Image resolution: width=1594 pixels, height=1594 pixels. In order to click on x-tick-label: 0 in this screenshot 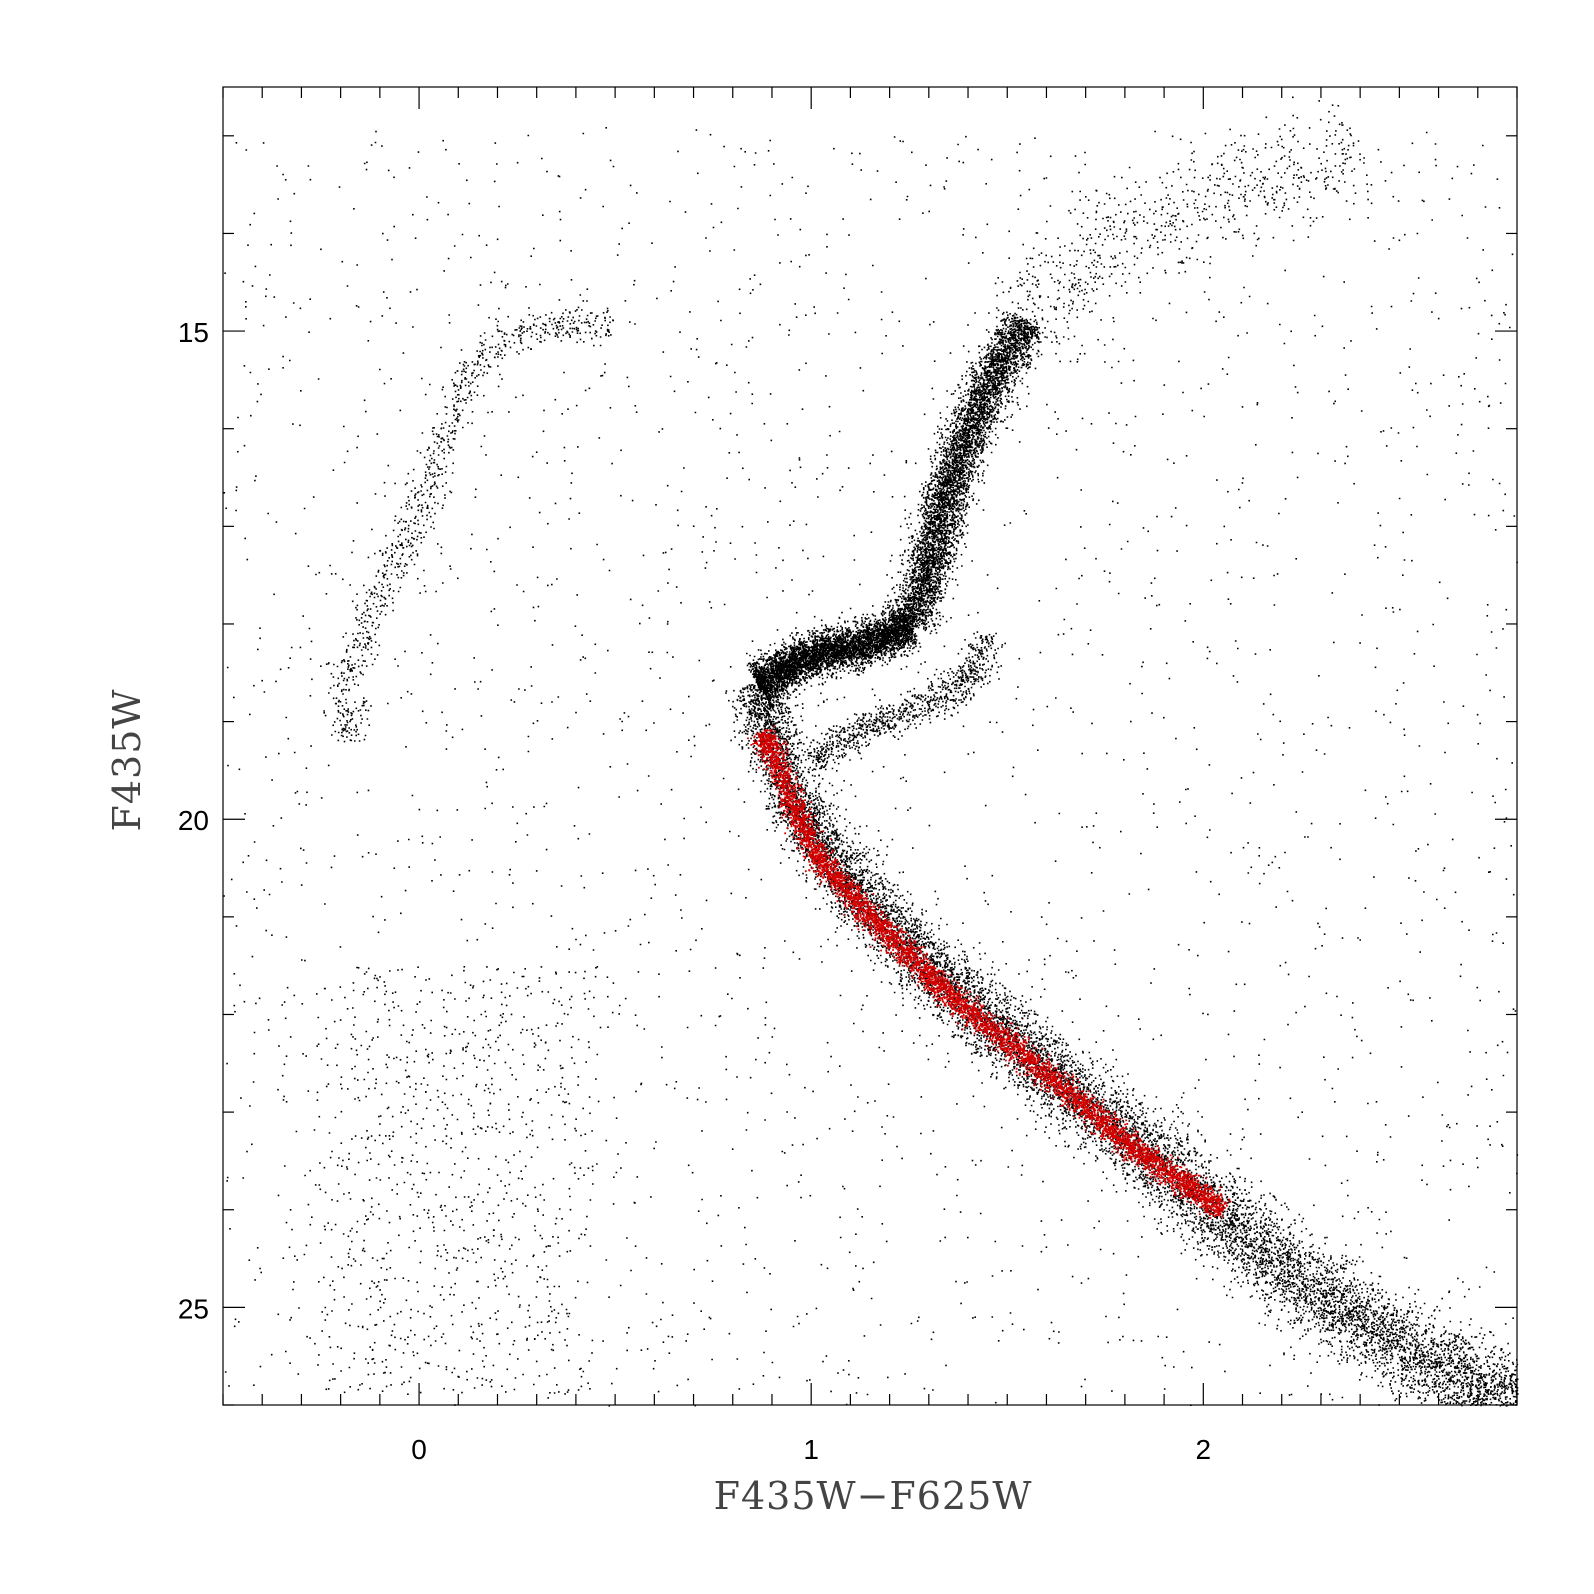, I will do `click(419, 1449)`.